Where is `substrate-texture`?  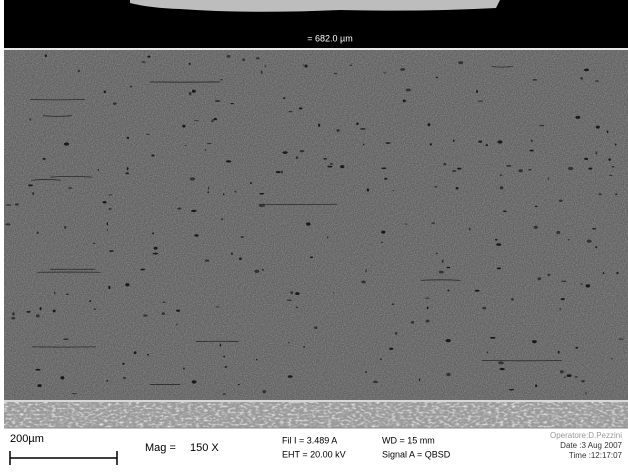
substrate-texture is located at coordinates (316, 414).